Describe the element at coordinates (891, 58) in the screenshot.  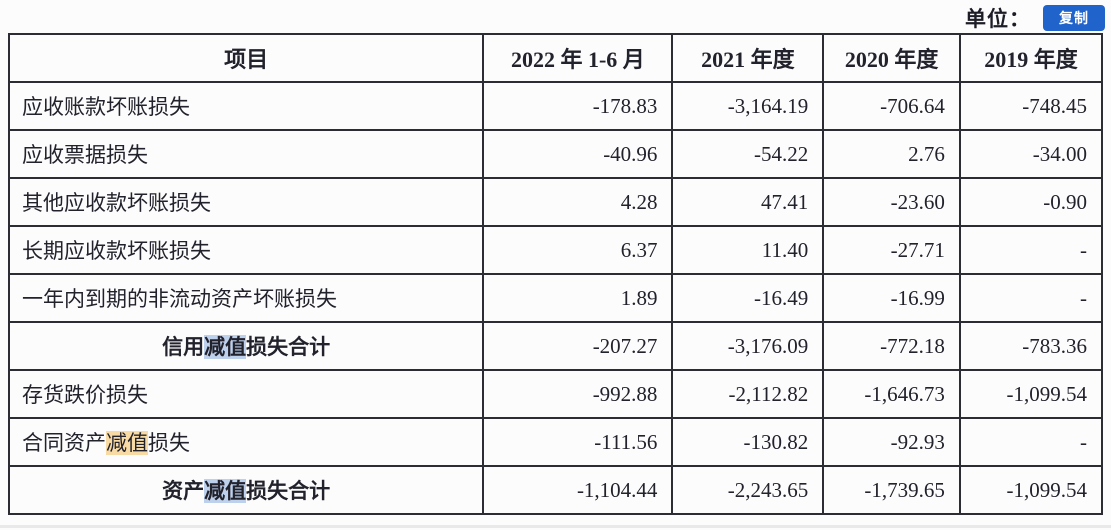
I see `col-header-2020: 2020 年度` at that location.